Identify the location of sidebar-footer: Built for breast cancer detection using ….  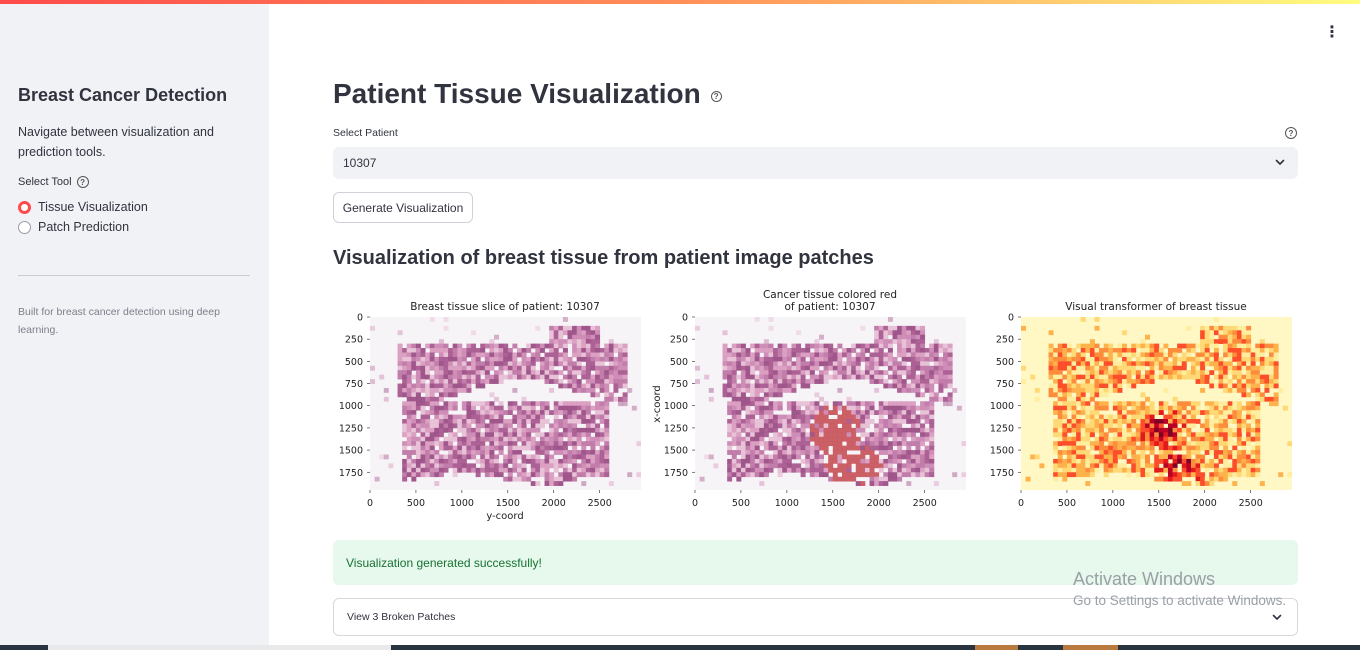
(119, 321).